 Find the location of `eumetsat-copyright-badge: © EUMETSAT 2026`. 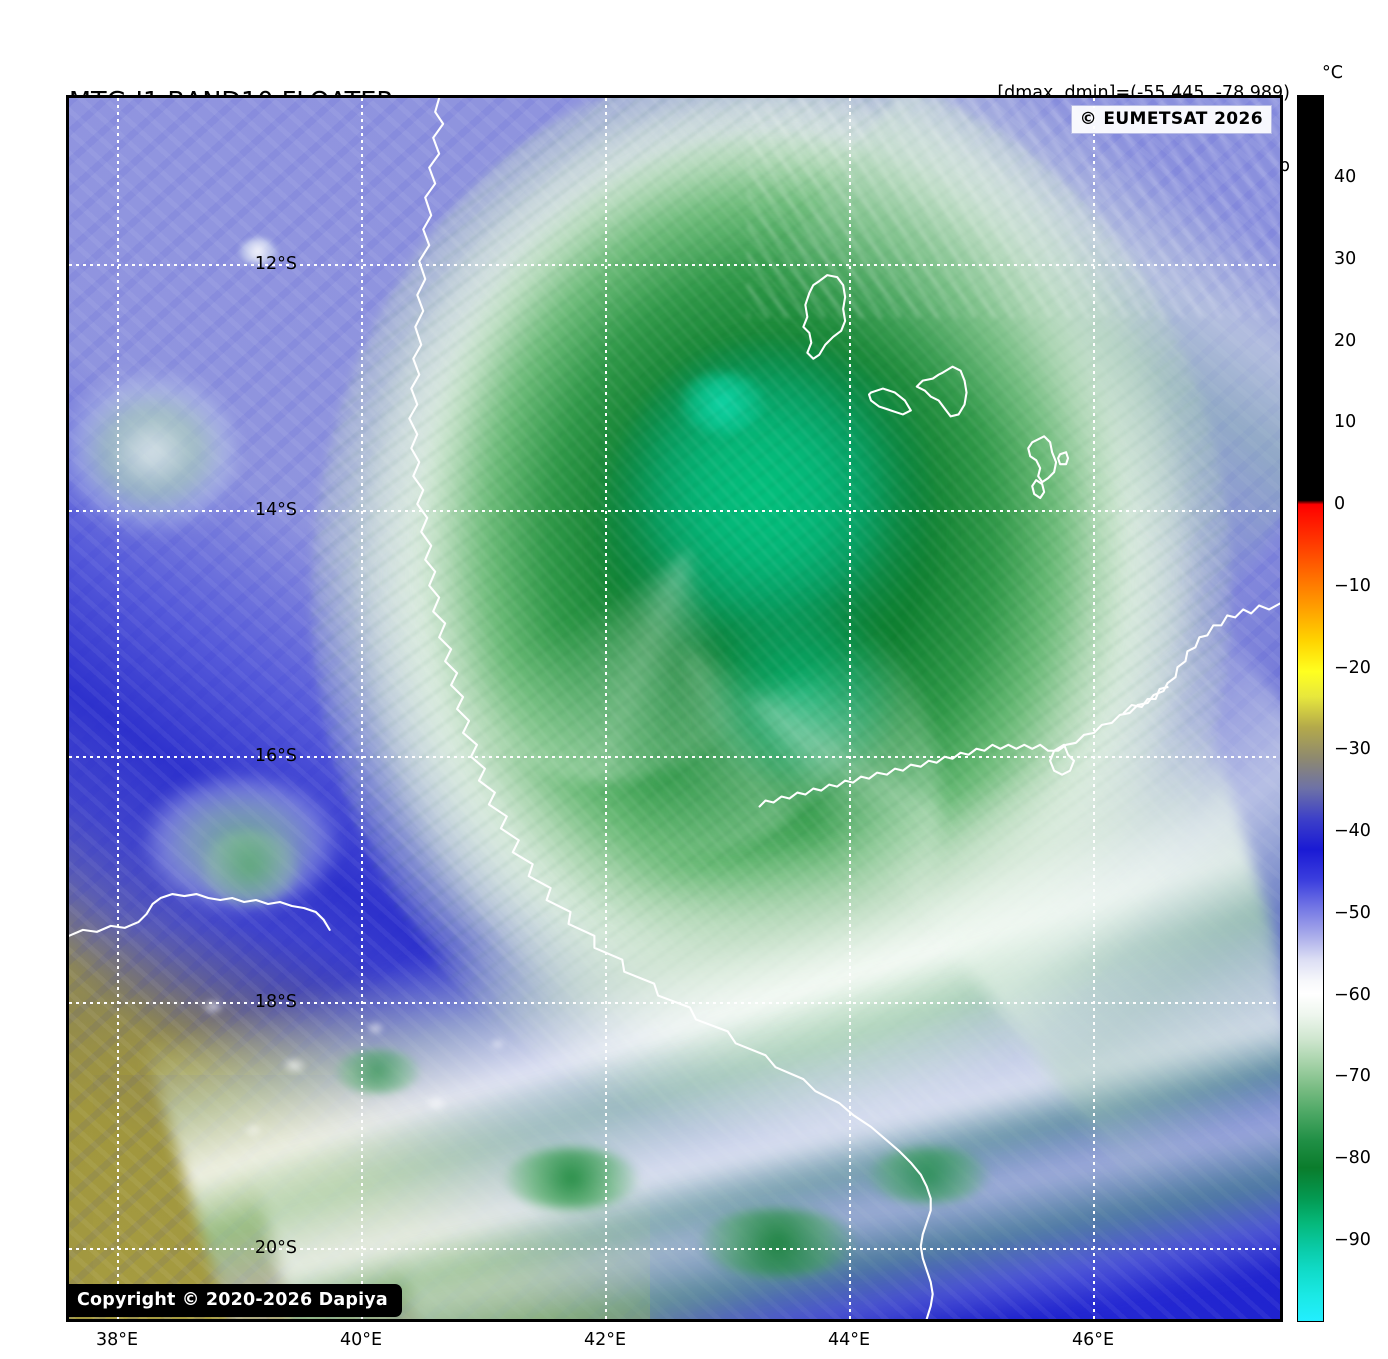

eumetsat-copyright-badge: © EUMETSAT 2026 is located at coordinates (1171, 119).